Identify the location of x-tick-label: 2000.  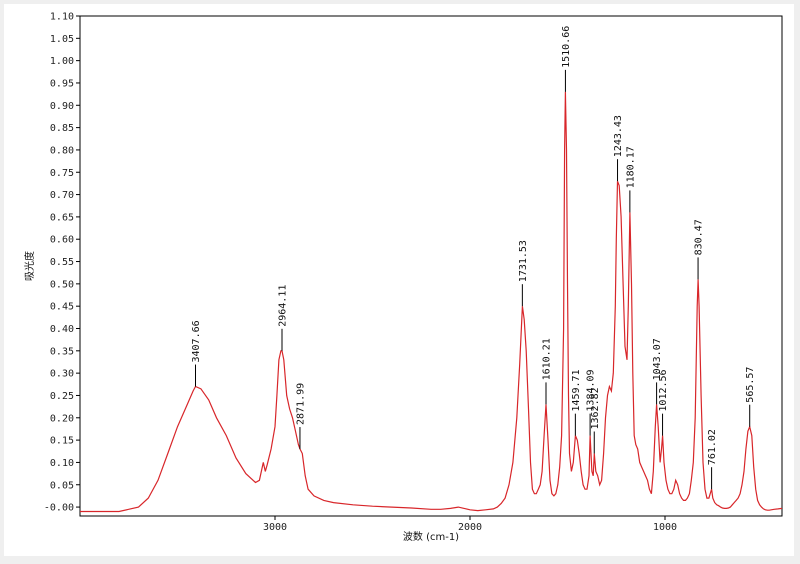
(470, 527).